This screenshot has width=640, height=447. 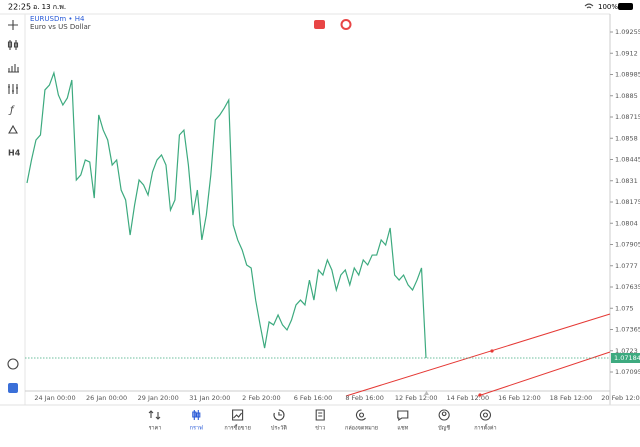 I want to click on tab-label: กราฟ, so click(x=196, y=428).